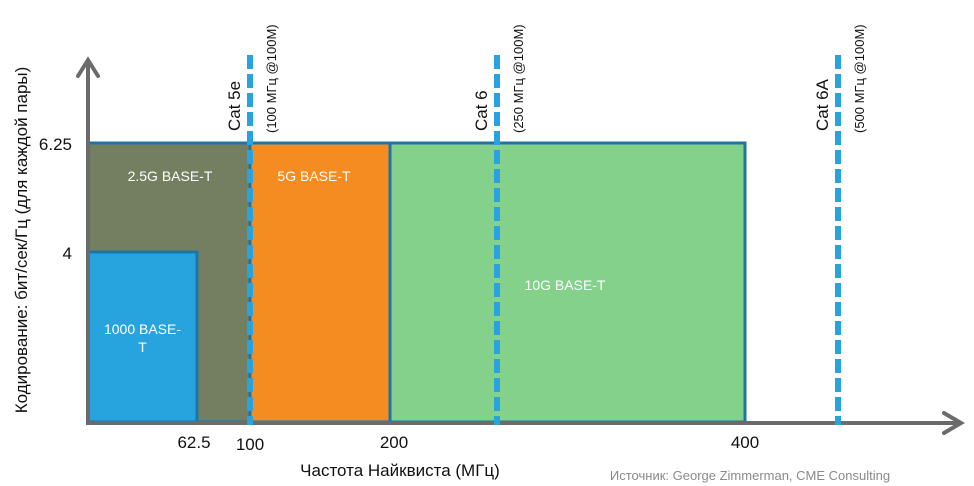  I want to click on x-axis-label: Частота Найквиста (МГц), so click(400, 470).